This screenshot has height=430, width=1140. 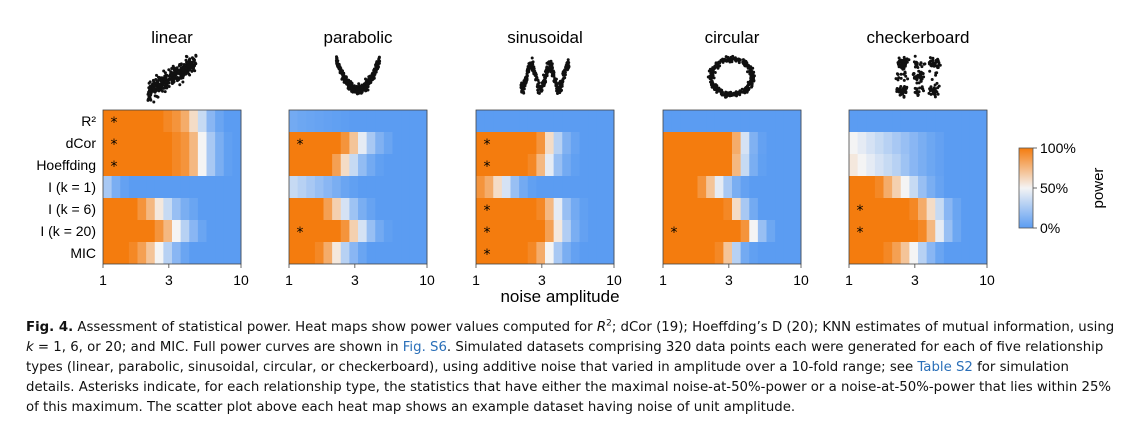 I want to click on panel-frame, so click(x=172, y=187).